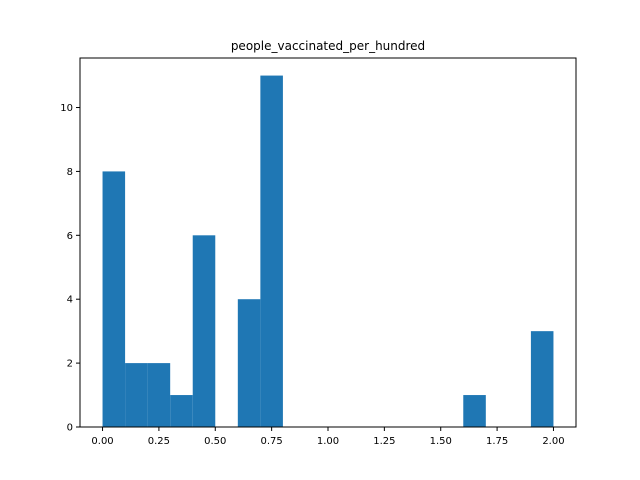 Image resolution: width=640 pixels, height=480 pixels. Describe the element at coordinates (159, 441) in the screenshot. I see `x-tick-label-1: 0.25` at that location.